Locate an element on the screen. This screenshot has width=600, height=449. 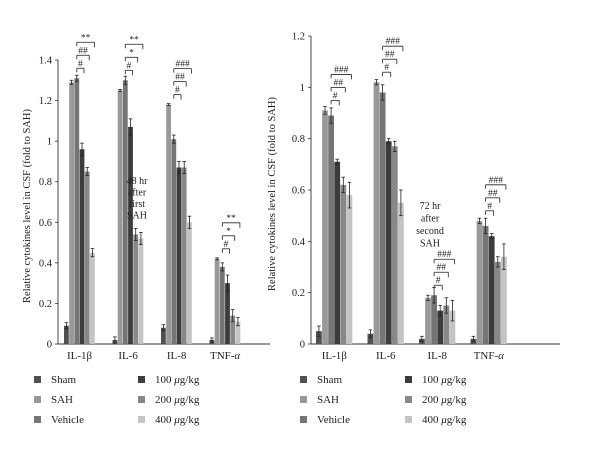
time-annotation: first is located at coordinates (137, 204).